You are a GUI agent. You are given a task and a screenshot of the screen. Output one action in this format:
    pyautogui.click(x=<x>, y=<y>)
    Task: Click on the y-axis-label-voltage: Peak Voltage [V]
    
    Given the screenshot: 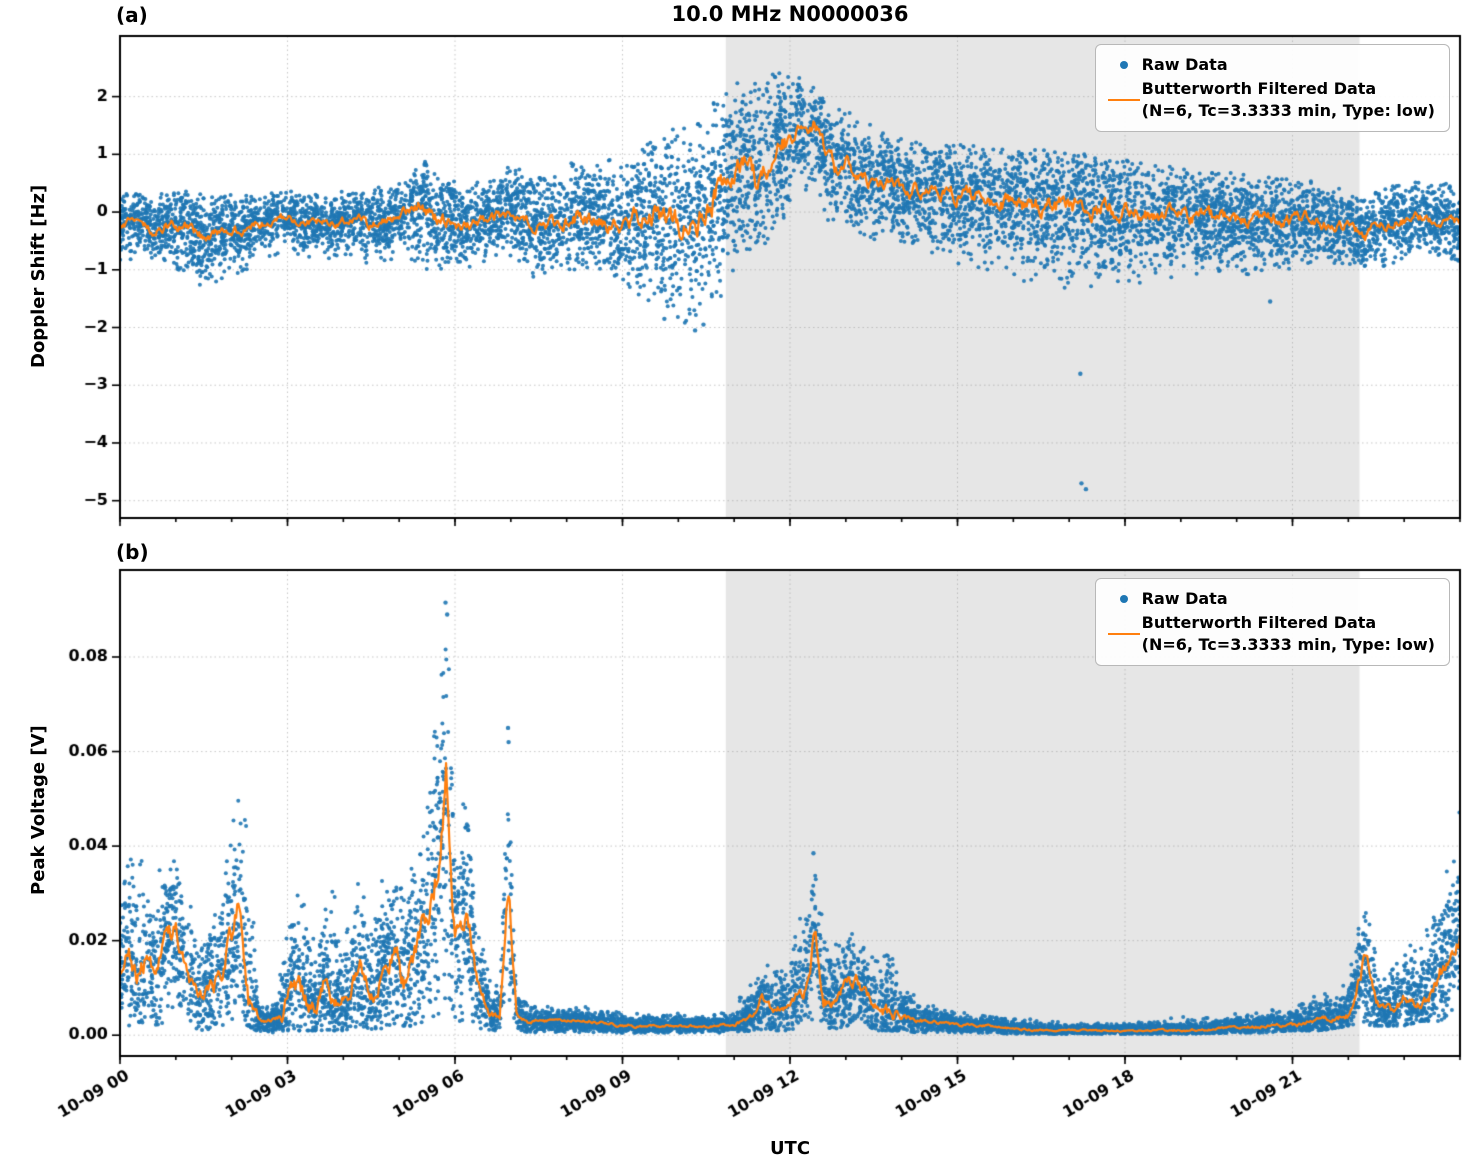 What is the action you would take?
    pyautogui.click(x=38, y=810)
    